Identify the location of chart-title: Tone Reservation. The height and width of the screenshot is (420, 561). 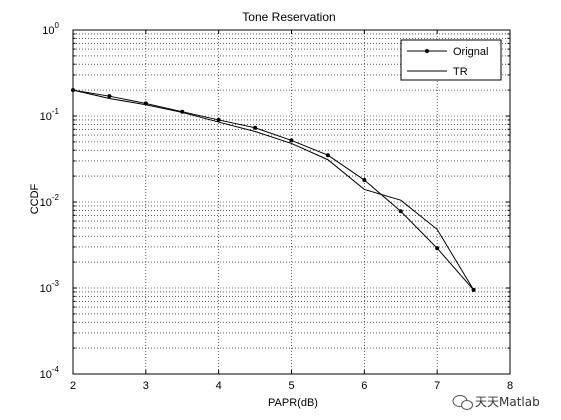
(288, 17).